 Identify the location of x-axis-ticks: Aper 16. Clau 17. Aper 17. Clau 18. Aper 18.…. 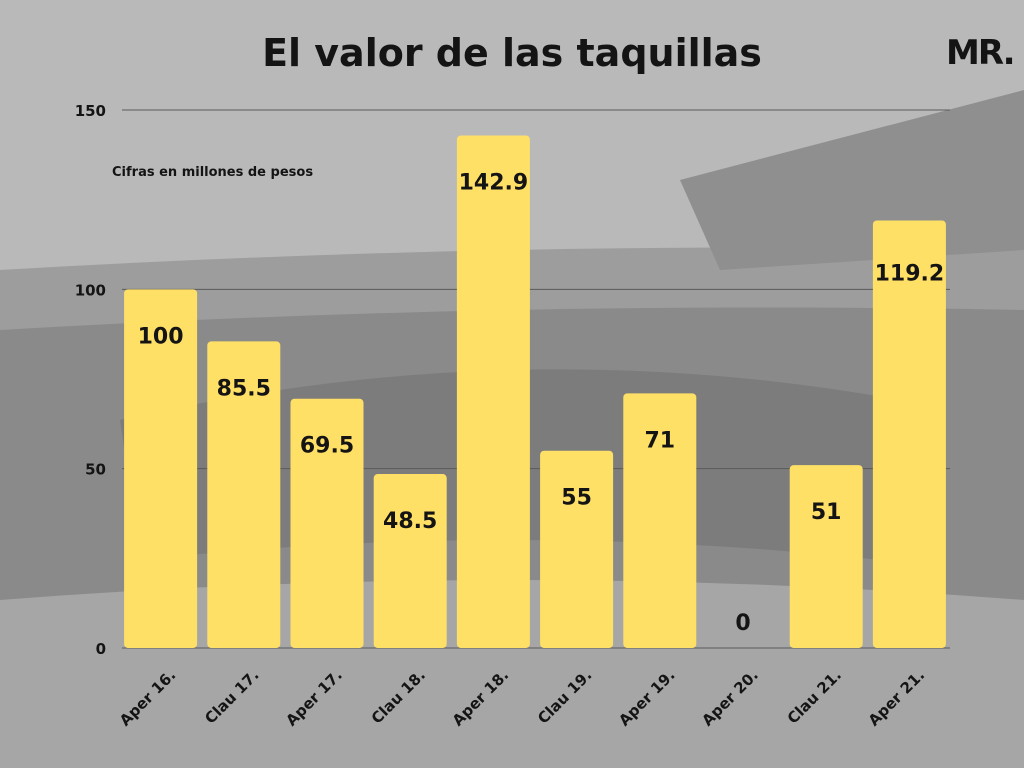
(522, 697).